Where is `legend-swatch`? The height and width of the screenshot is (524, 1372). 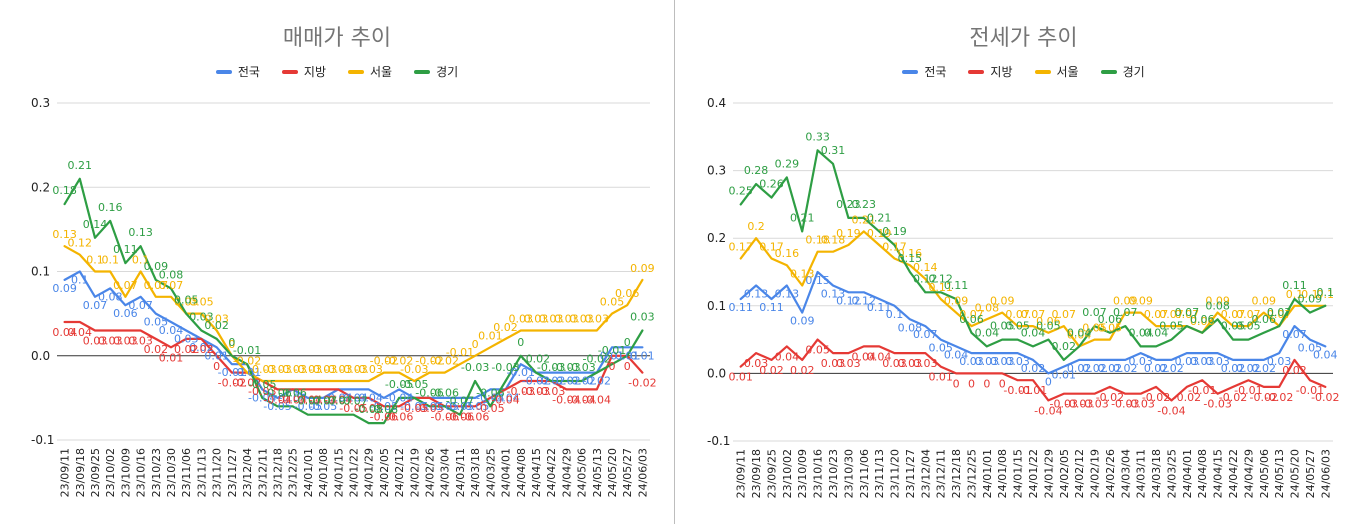
legend-swatch is located at coordinates (1042, 71).